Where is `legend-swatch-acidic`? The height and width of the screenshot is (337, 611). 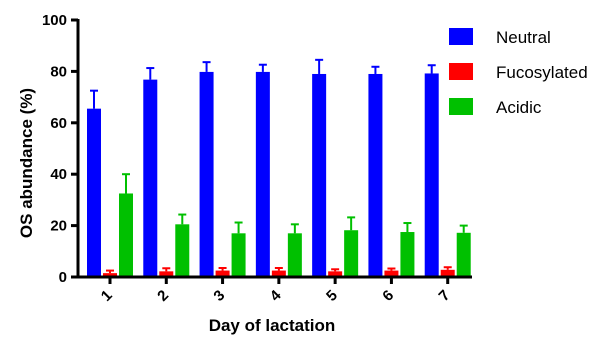 legend-swatch-acidic is located at coordinates (461, 106).